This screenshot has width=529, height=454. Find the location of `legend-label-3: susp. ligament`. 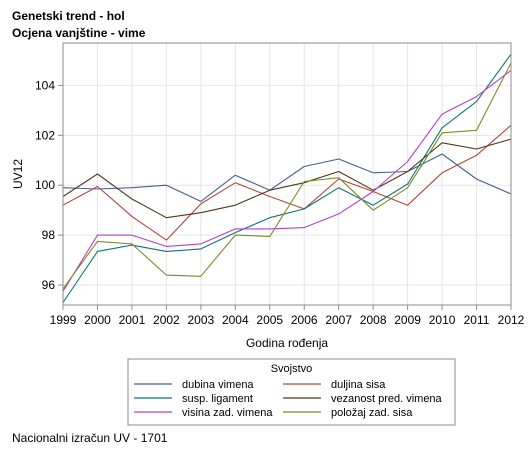

legend-label-3: susp. ligament is located at coordinates (217, 399).